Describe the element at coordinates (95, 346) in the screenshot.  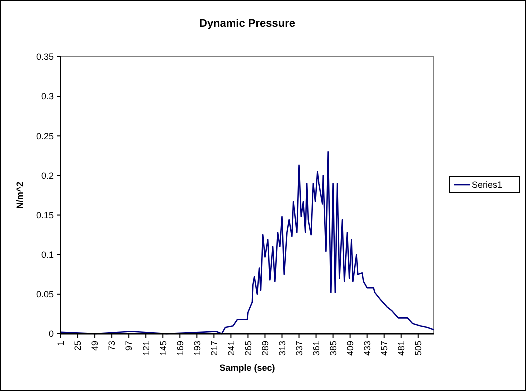
I see `x-tick-label: 49` at that location.